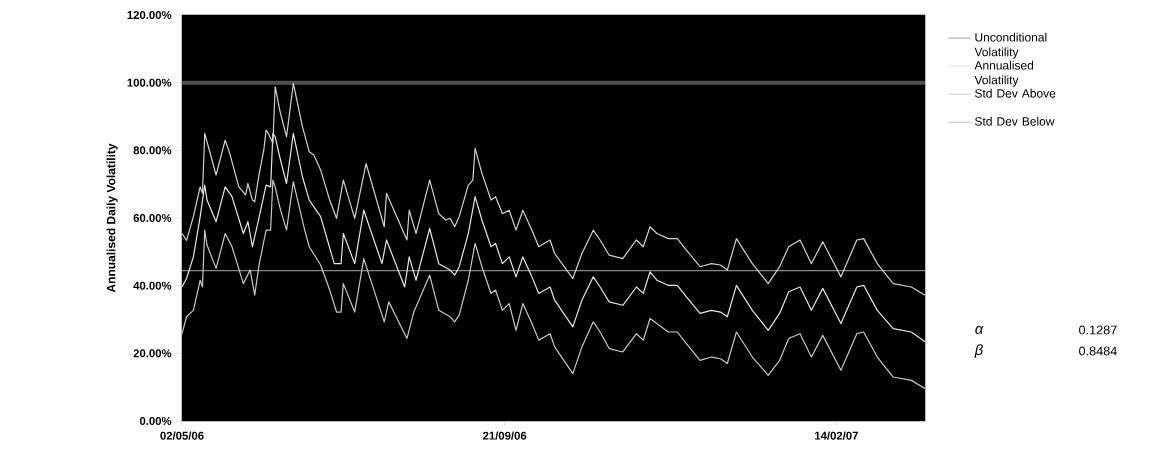  Describe the element at coordinates (504, 435) in the screenshot. I see `x-tick-label: 21/09/06` at that location.